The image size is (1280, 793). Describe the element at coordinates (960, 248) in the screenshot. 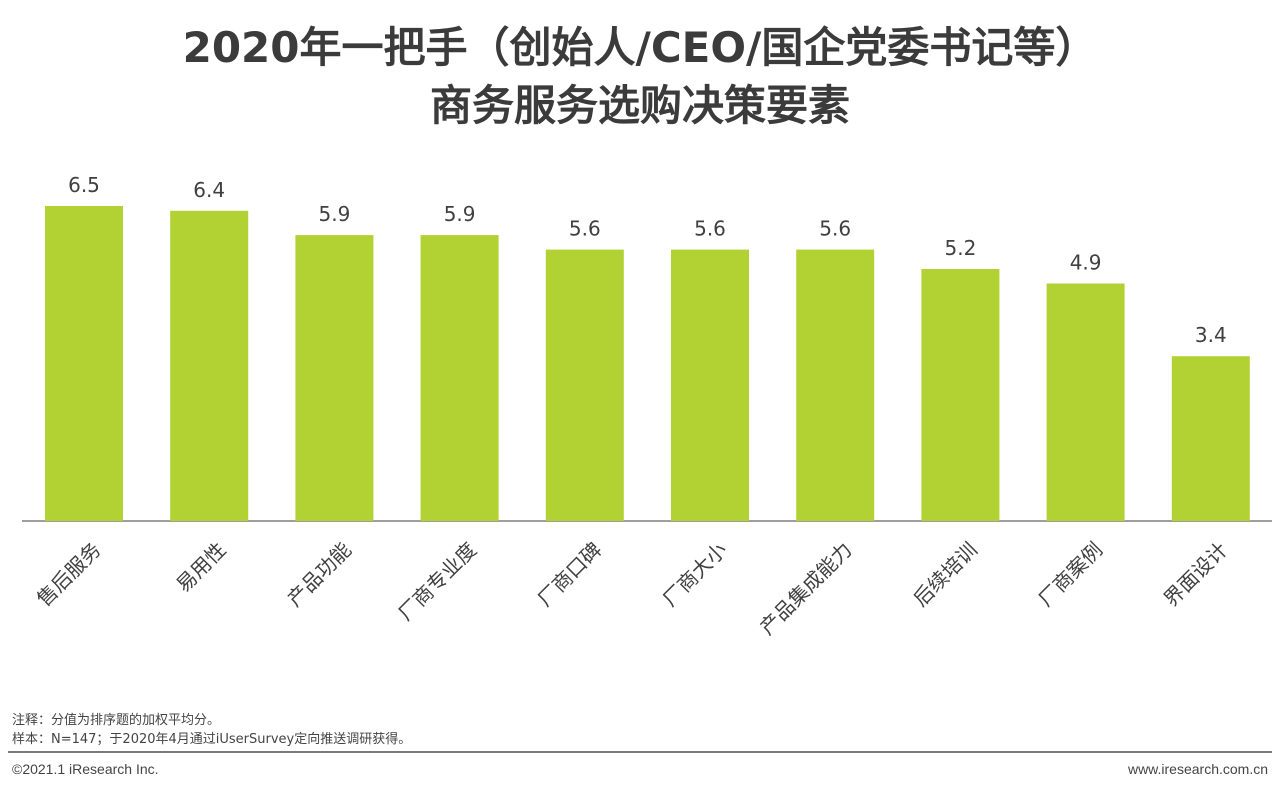

I see `value-label-8: 5.2` at that location.